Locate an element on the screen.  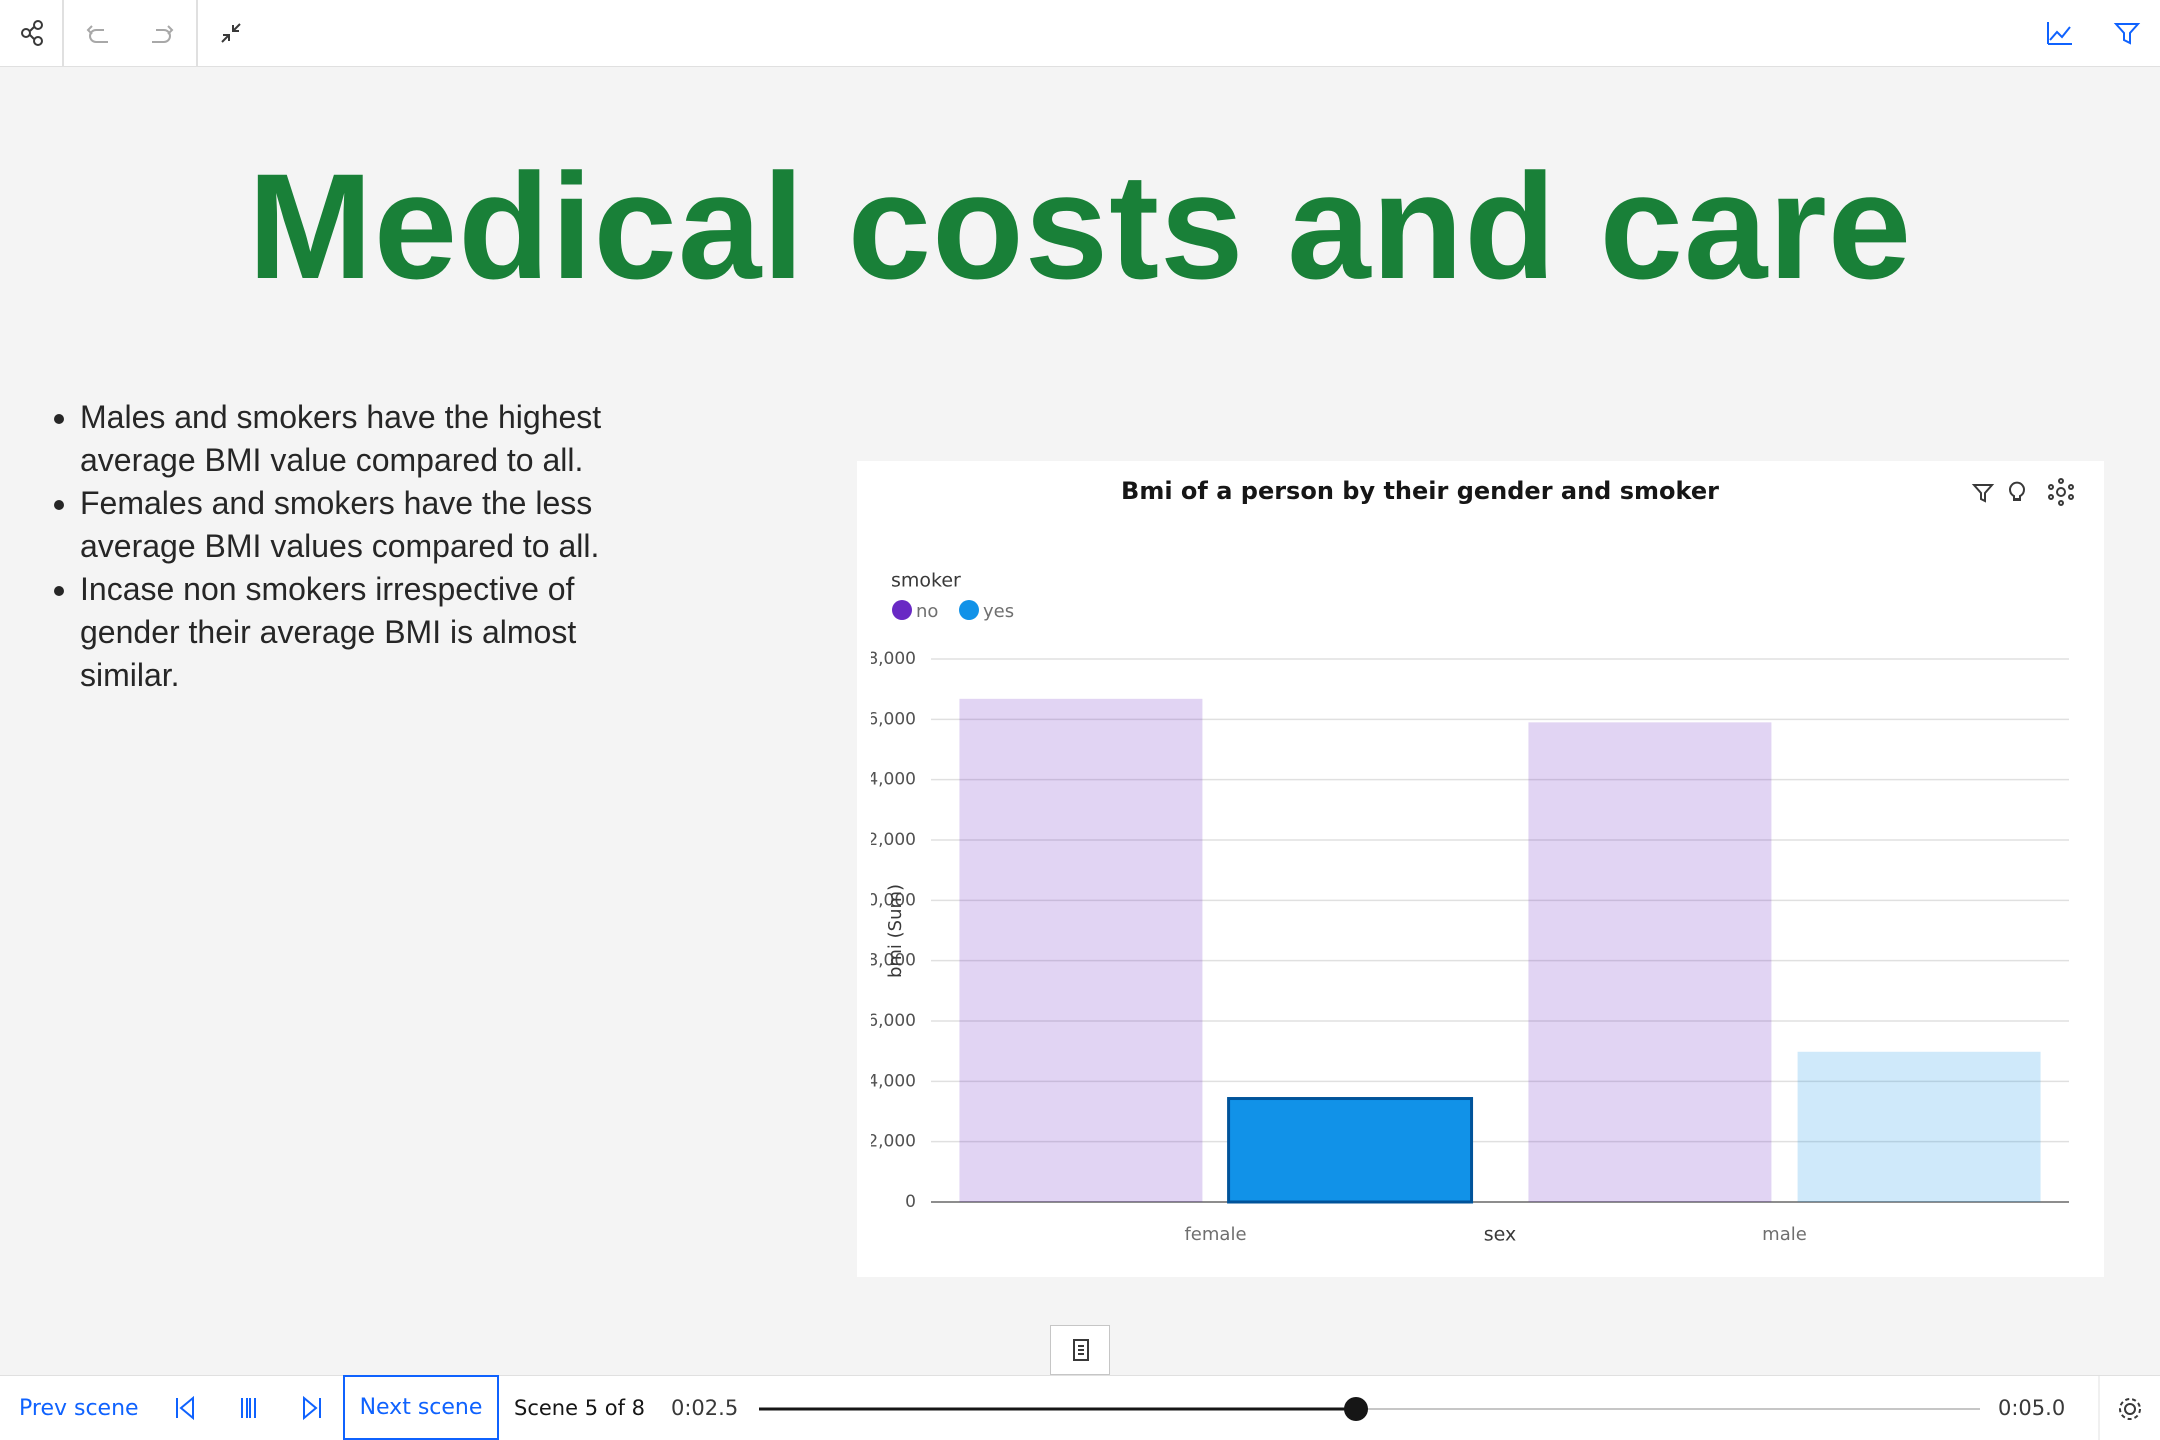
y-tick-label: 10,000 is located at coordinates (886, 900).